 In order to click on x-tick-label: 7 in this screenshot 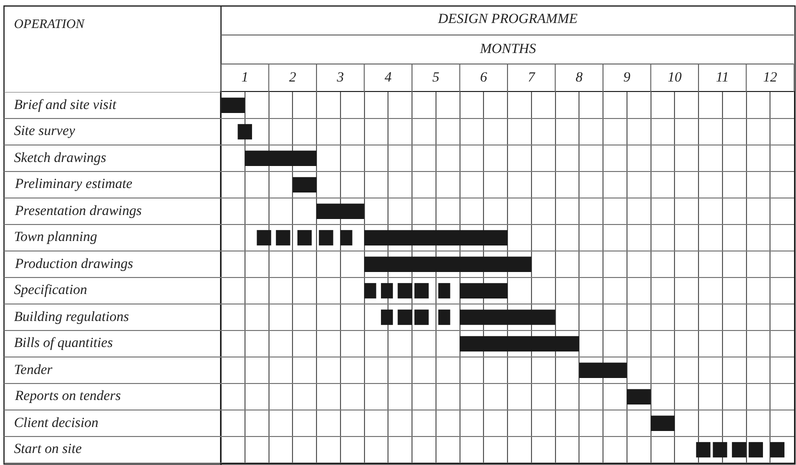, I will do `click(532, 78)`.